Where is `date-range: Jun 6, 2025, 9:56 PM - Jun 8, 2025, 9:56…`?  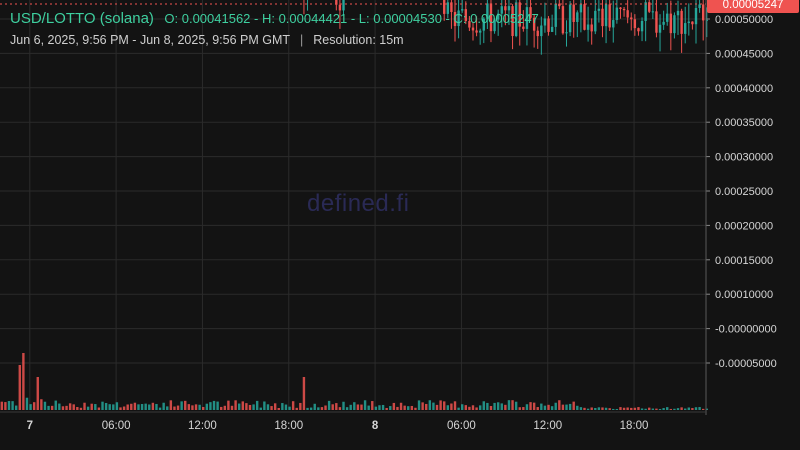 date-range: Jun 6, 2025, 9:56 PM - Jun 8, 2025, 9:56… is located at coordinates (150, 40).